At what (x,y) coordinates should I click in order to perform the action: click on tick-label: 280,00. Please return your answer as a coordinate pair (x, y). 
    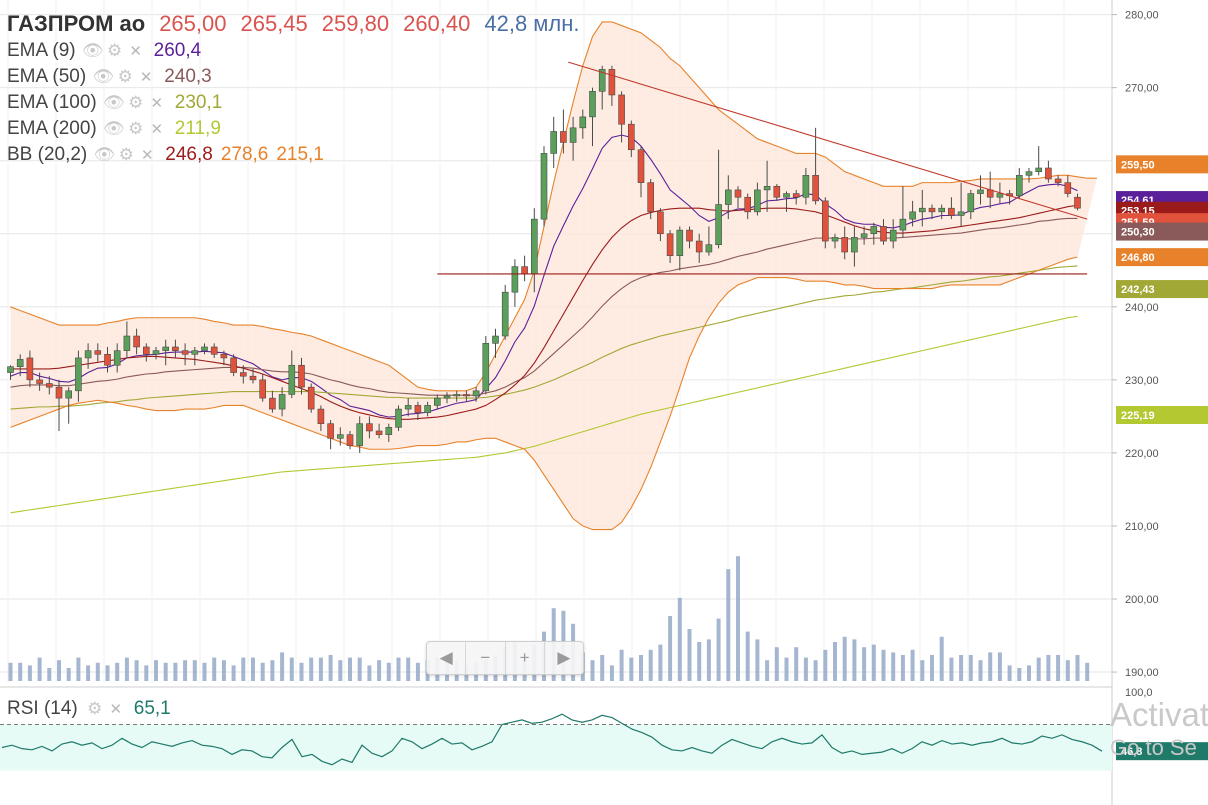
    Looking at the image, I should click on (1142, 16).